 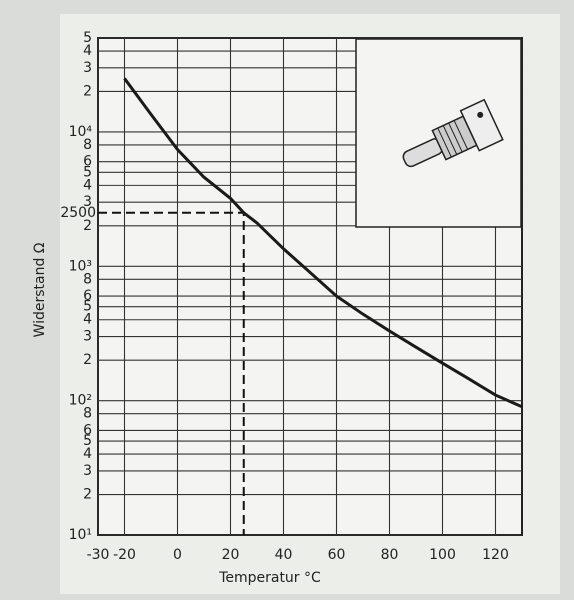 I want to click on x-tick-label: 100, so click(x=442, y=555).